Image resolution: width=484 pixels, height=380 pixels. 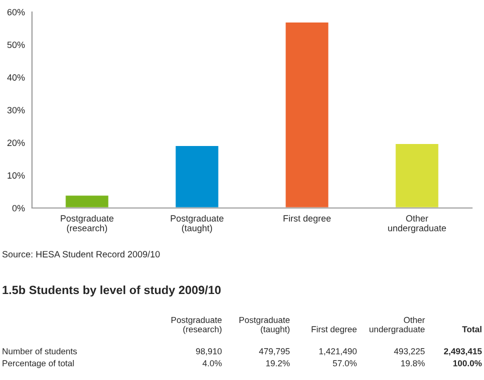 What do you see at coordinates (334, 330) in the screenshot?
I see `text: First degree` at bounding box center [334, 330].